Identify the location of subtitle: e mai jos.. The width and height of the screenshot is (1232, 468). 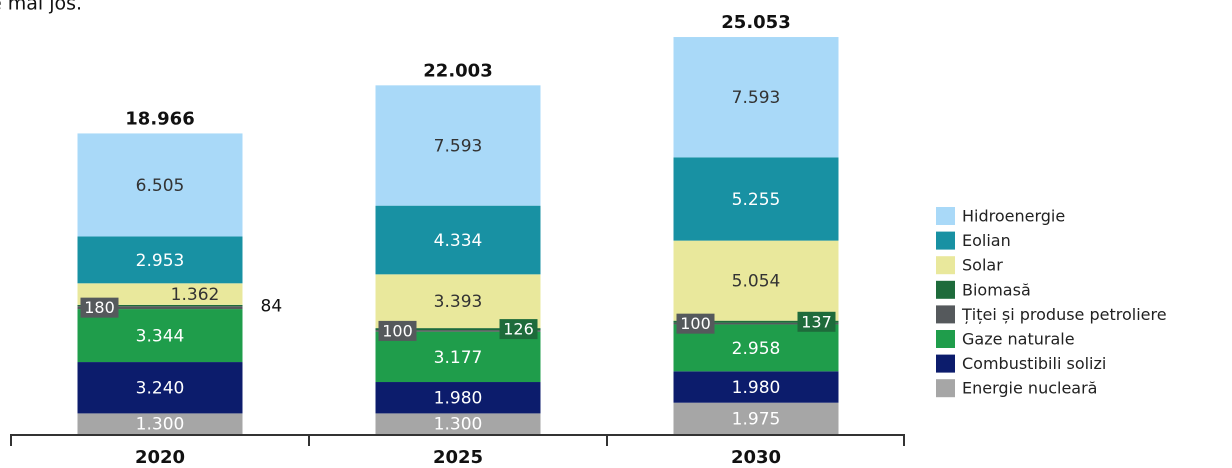
(41, 7).